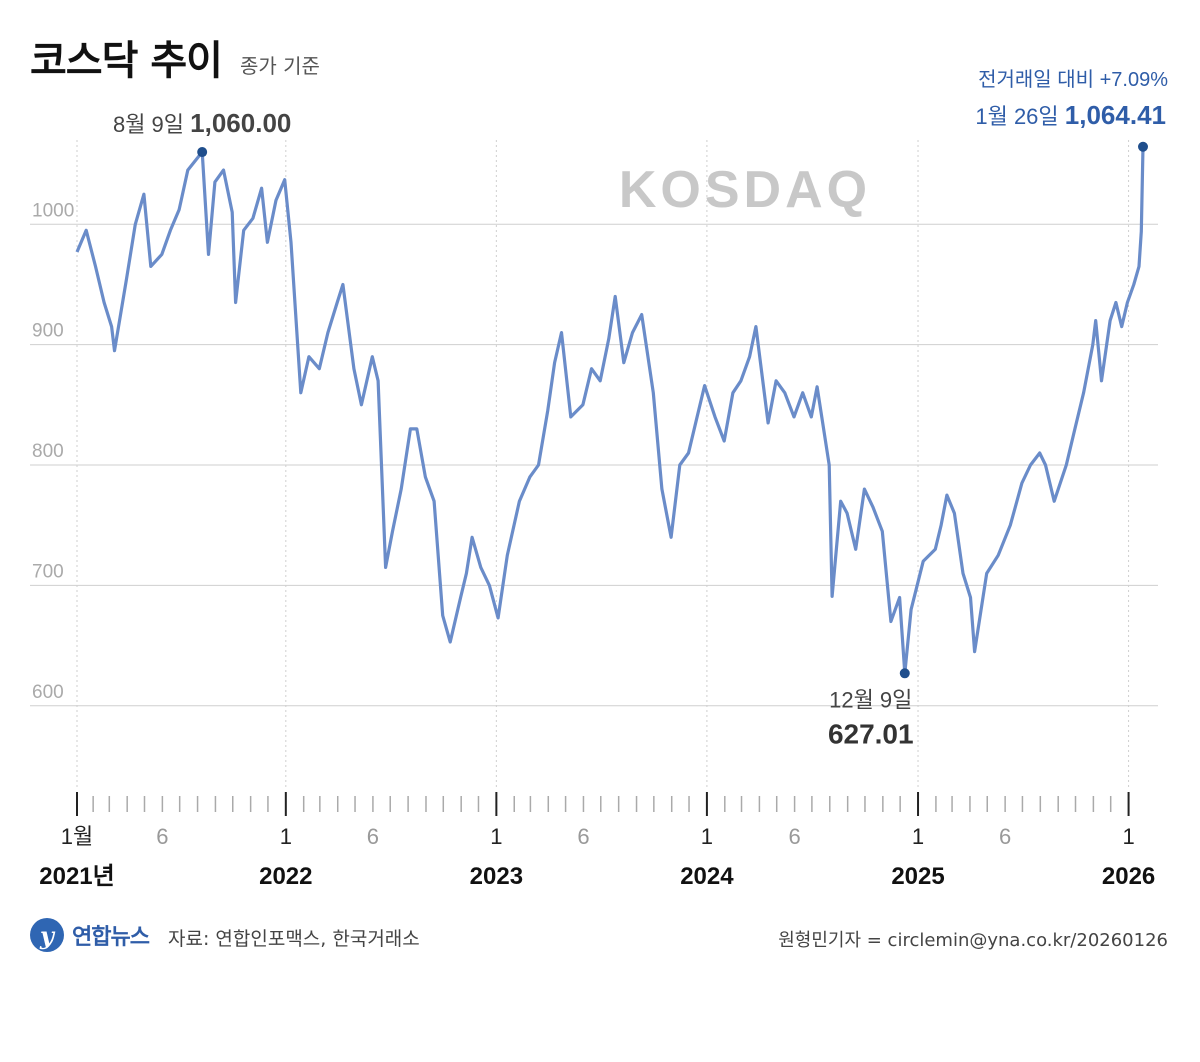  What do you see at coordinates (904, 673) in the screenshot?
I see `trough-marker` at bounding box center [904, 673].